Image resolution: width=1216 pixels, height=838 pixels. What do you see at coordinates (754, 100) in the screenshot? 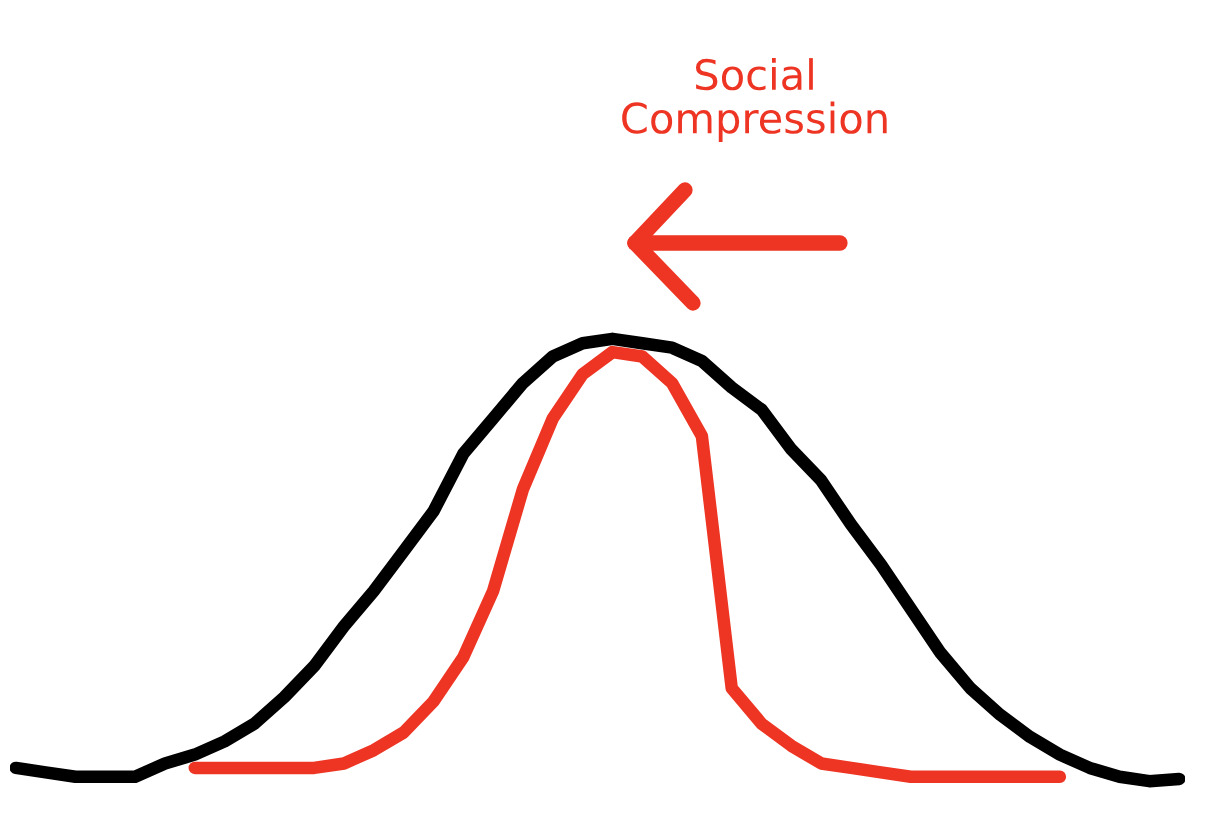
I see `text: Social Compression` at bounding box center [754, 100].